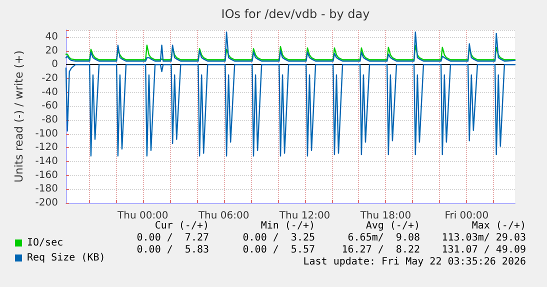  What do you see at coordinates (466, 216) in the screenshot?
I see `x-tick-label: Fri 00:00` at bounding box center [466, 216].